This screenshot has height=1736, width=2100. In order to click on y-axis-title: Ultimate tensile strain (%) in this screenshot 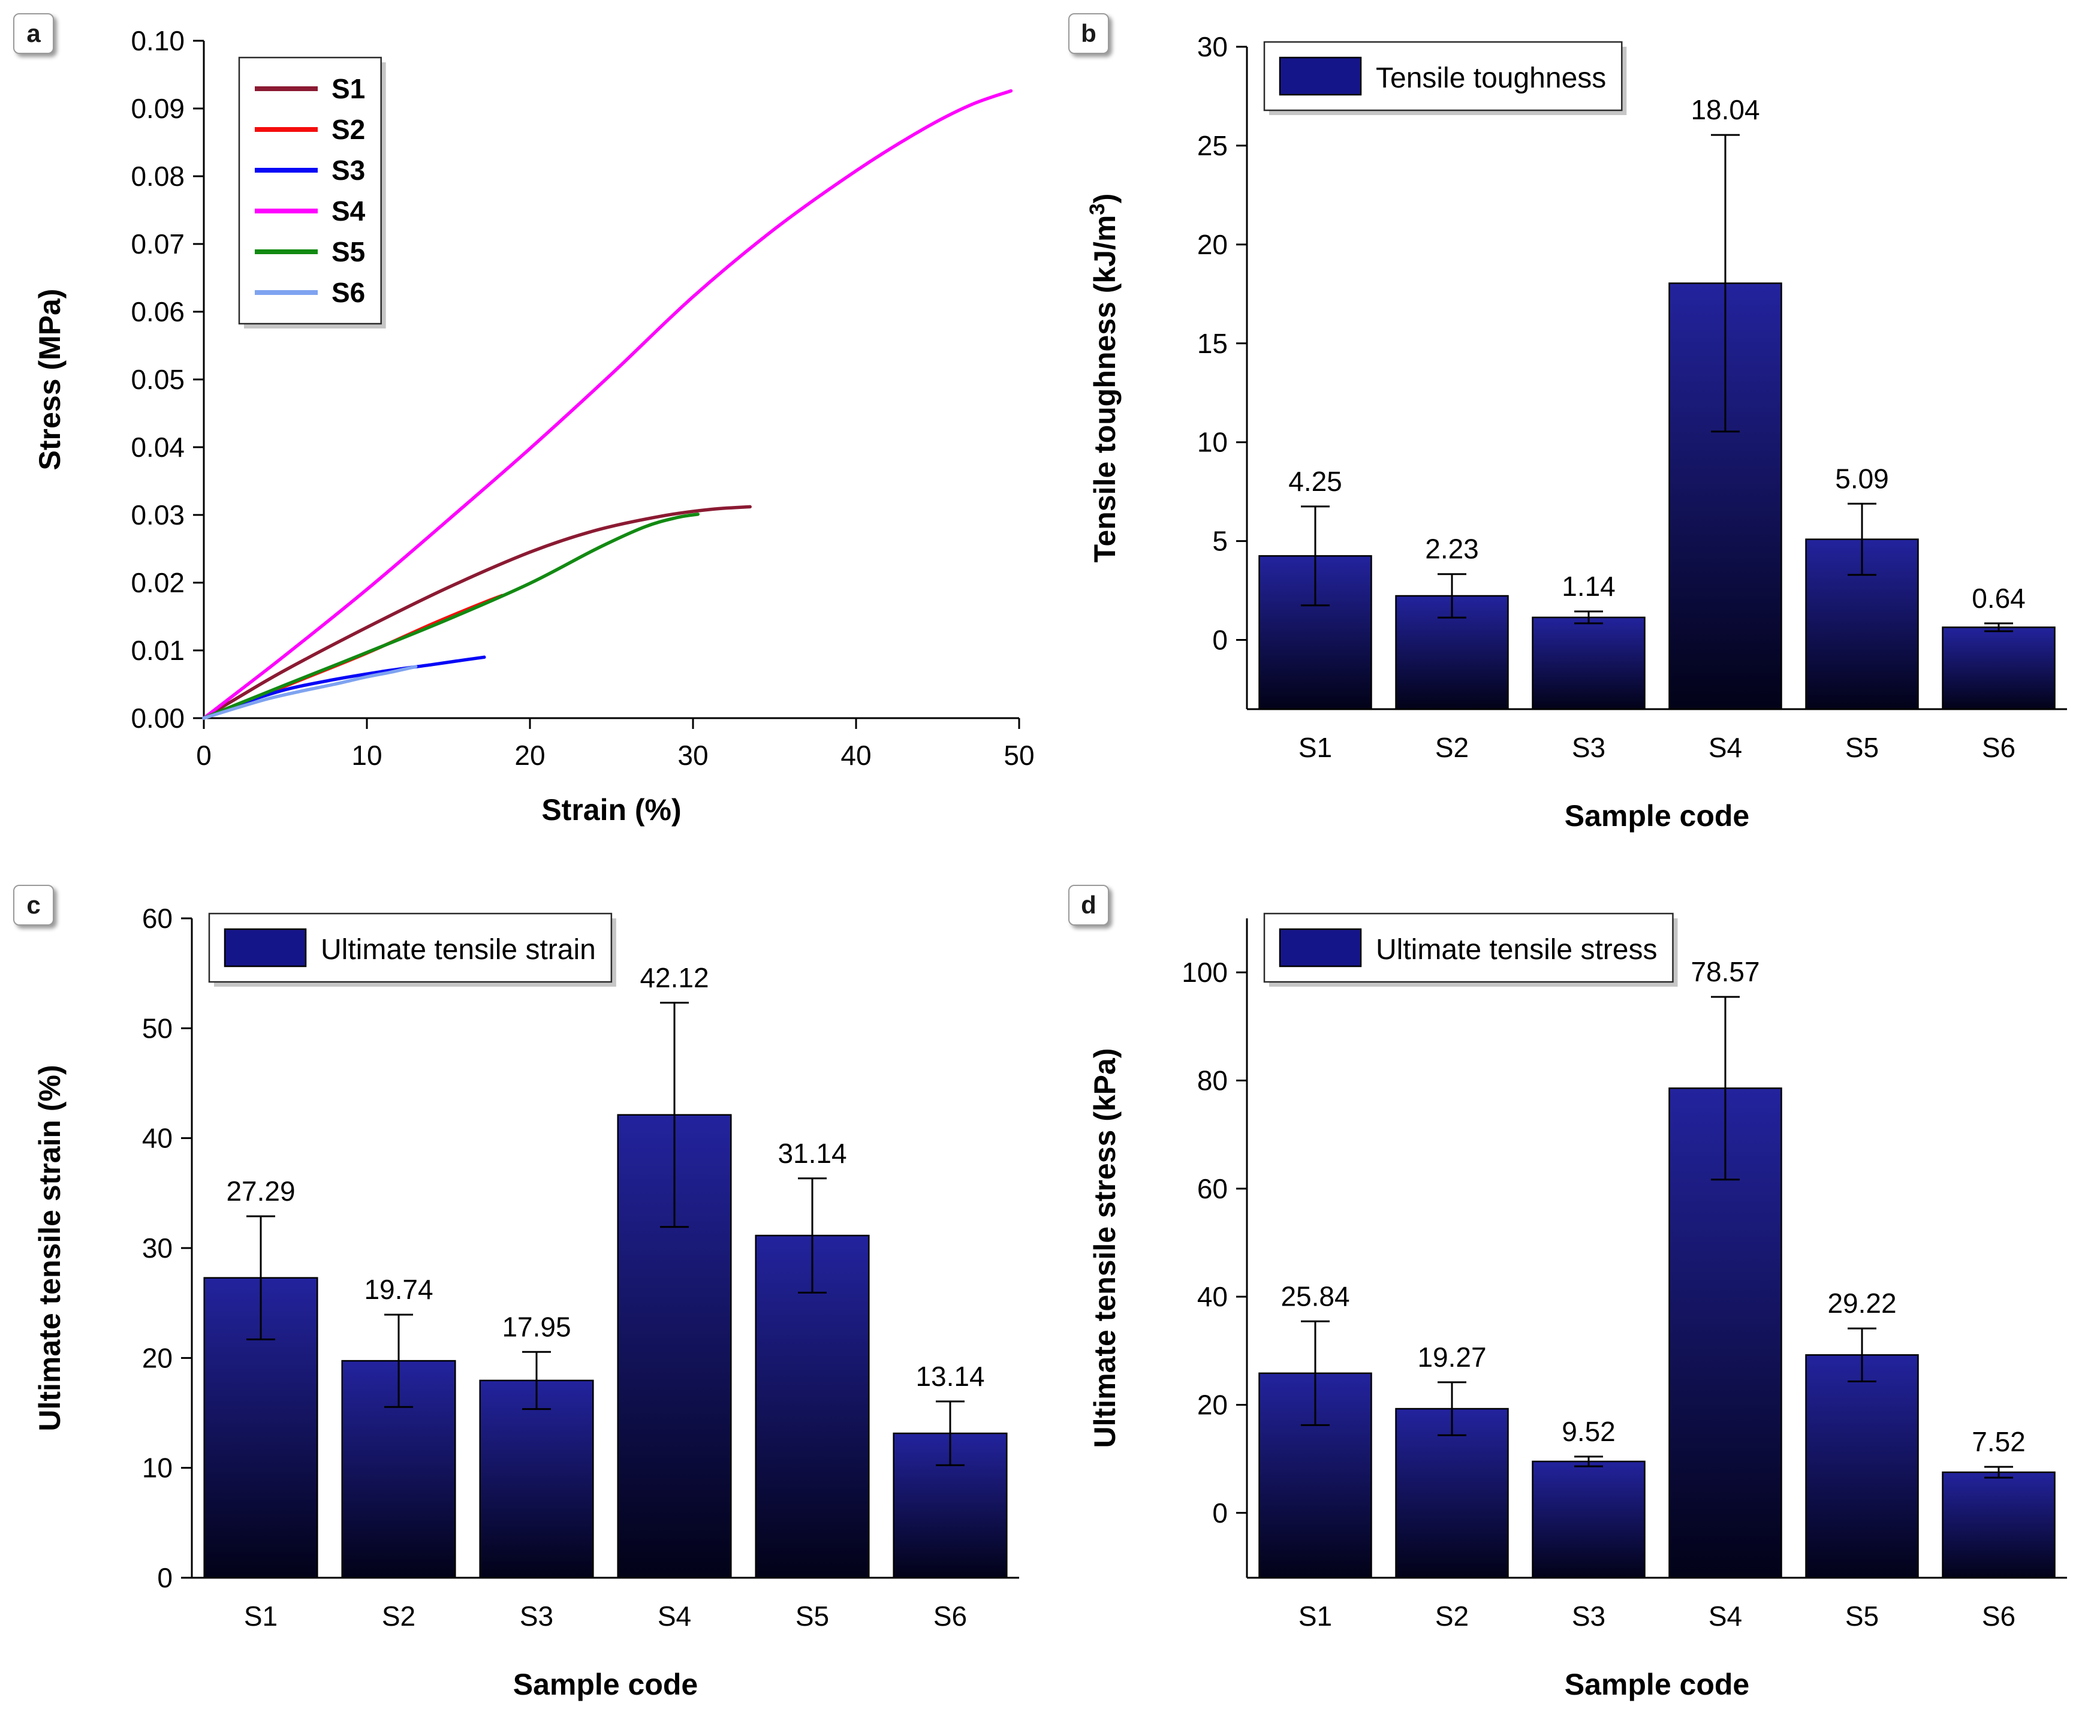, I will do `click(50, 1248)`.